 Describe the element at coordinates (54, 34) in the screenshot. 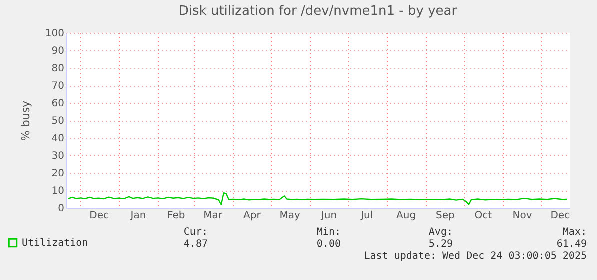

I see `y-tick-label: 100` at that location.